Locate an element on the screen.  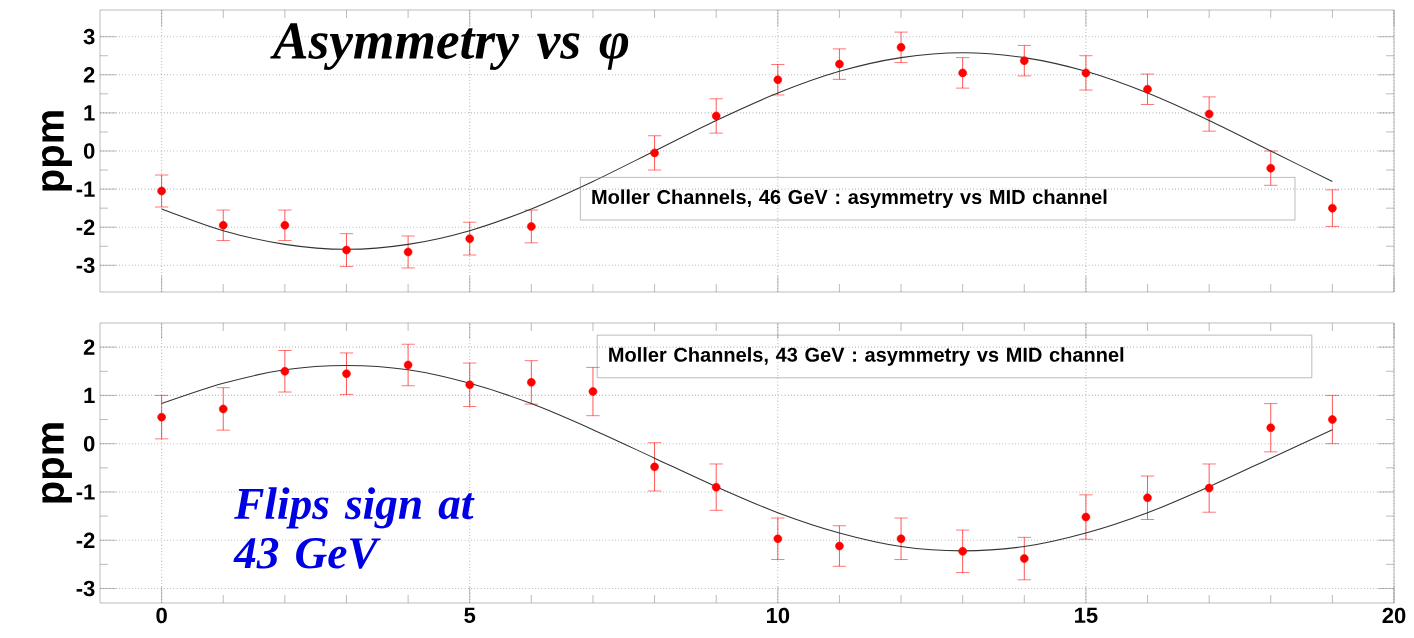
annotation: Asymmetry vs φ is located at coordinates (449, 46).